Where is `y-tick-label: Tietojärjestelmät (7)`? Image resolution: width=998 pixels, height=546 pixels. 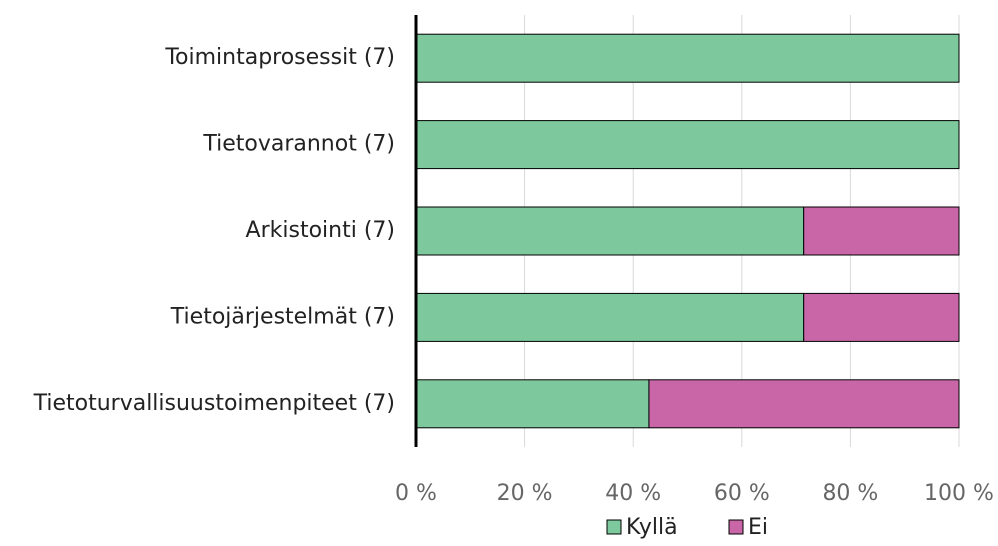 y-tick-label: Tietojärjestelmät (7) is located at coordinates (282, 316).